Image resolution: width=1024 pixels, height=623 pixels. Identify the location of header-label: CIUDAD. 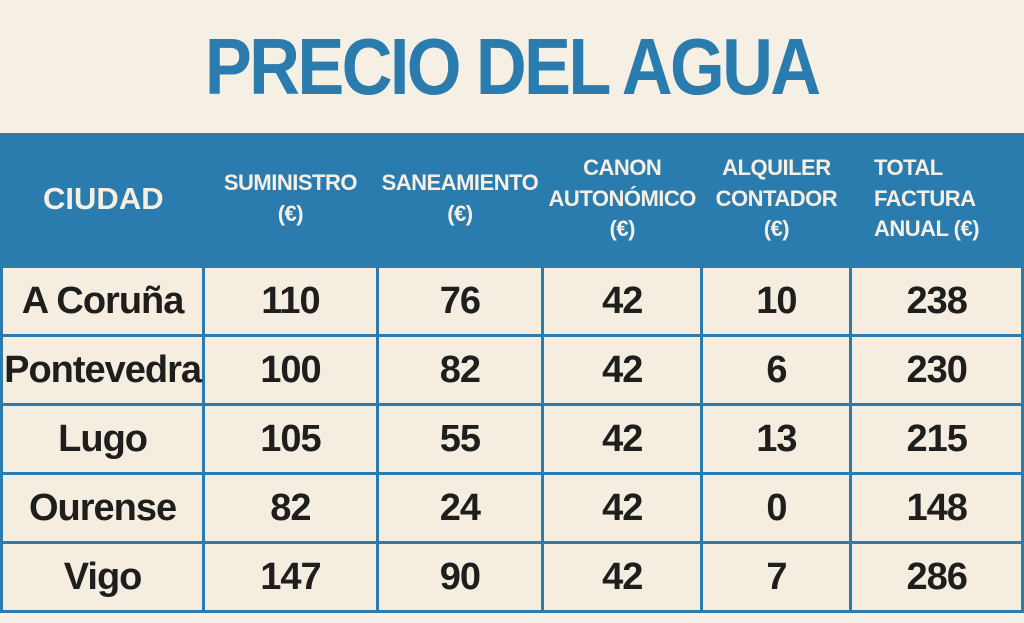
(103, 199).